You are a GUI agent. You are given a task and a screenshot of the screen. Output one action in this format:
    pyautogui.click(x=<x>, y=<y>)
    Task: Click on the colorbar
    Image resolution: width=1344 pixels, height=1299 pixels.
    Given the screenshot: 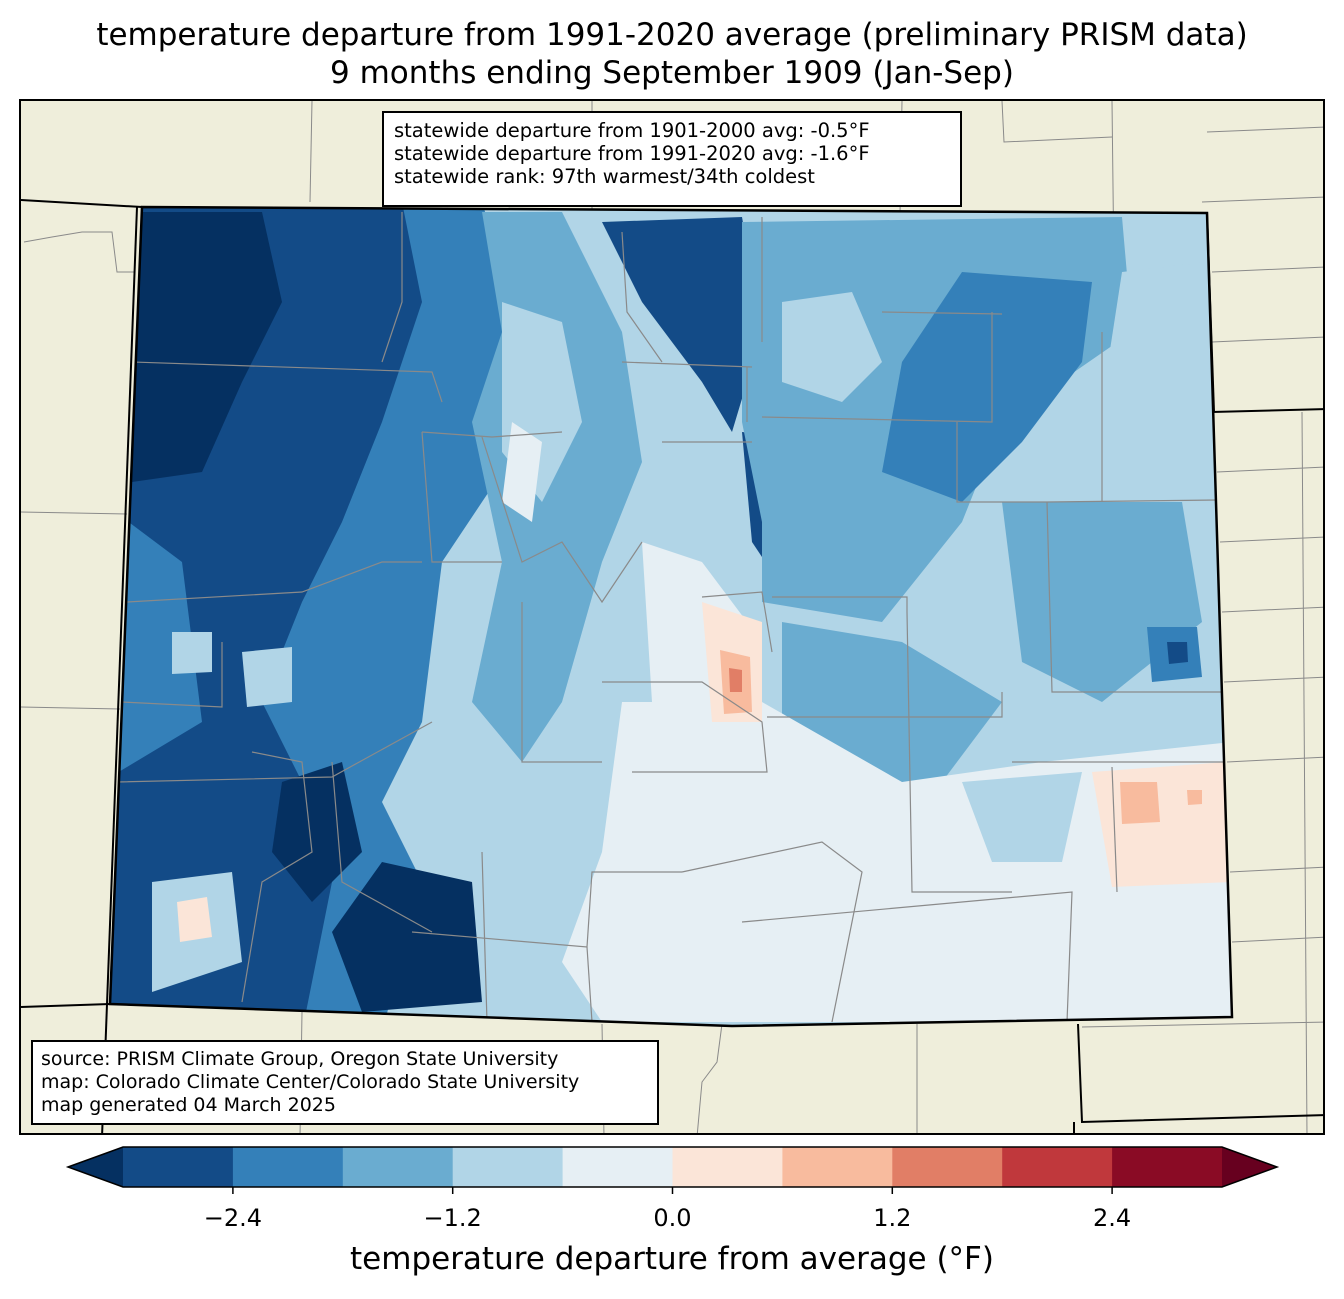 What is the action you would take?
    pyautogui.click(x=672, y=1170)
    